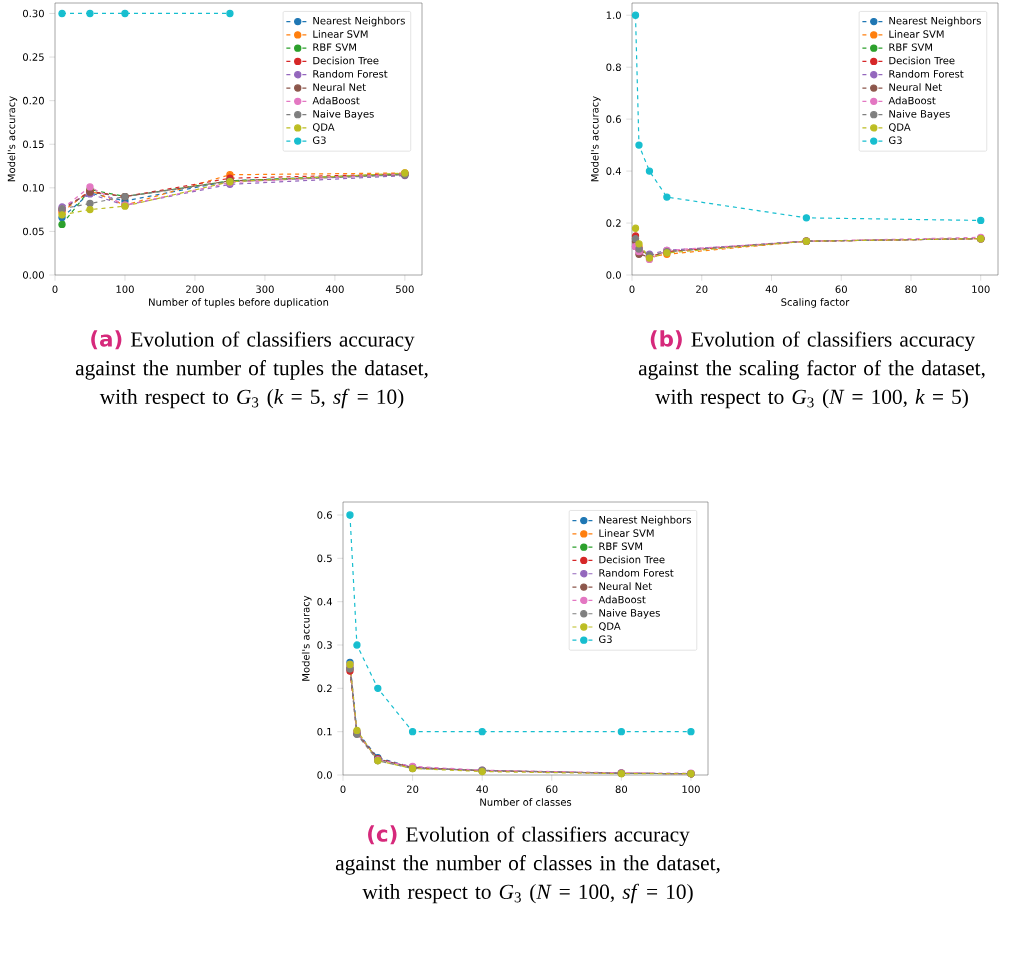 The image size is (1024, 958). I want to click on y-tick-label: 0.30, so click(33, 13).